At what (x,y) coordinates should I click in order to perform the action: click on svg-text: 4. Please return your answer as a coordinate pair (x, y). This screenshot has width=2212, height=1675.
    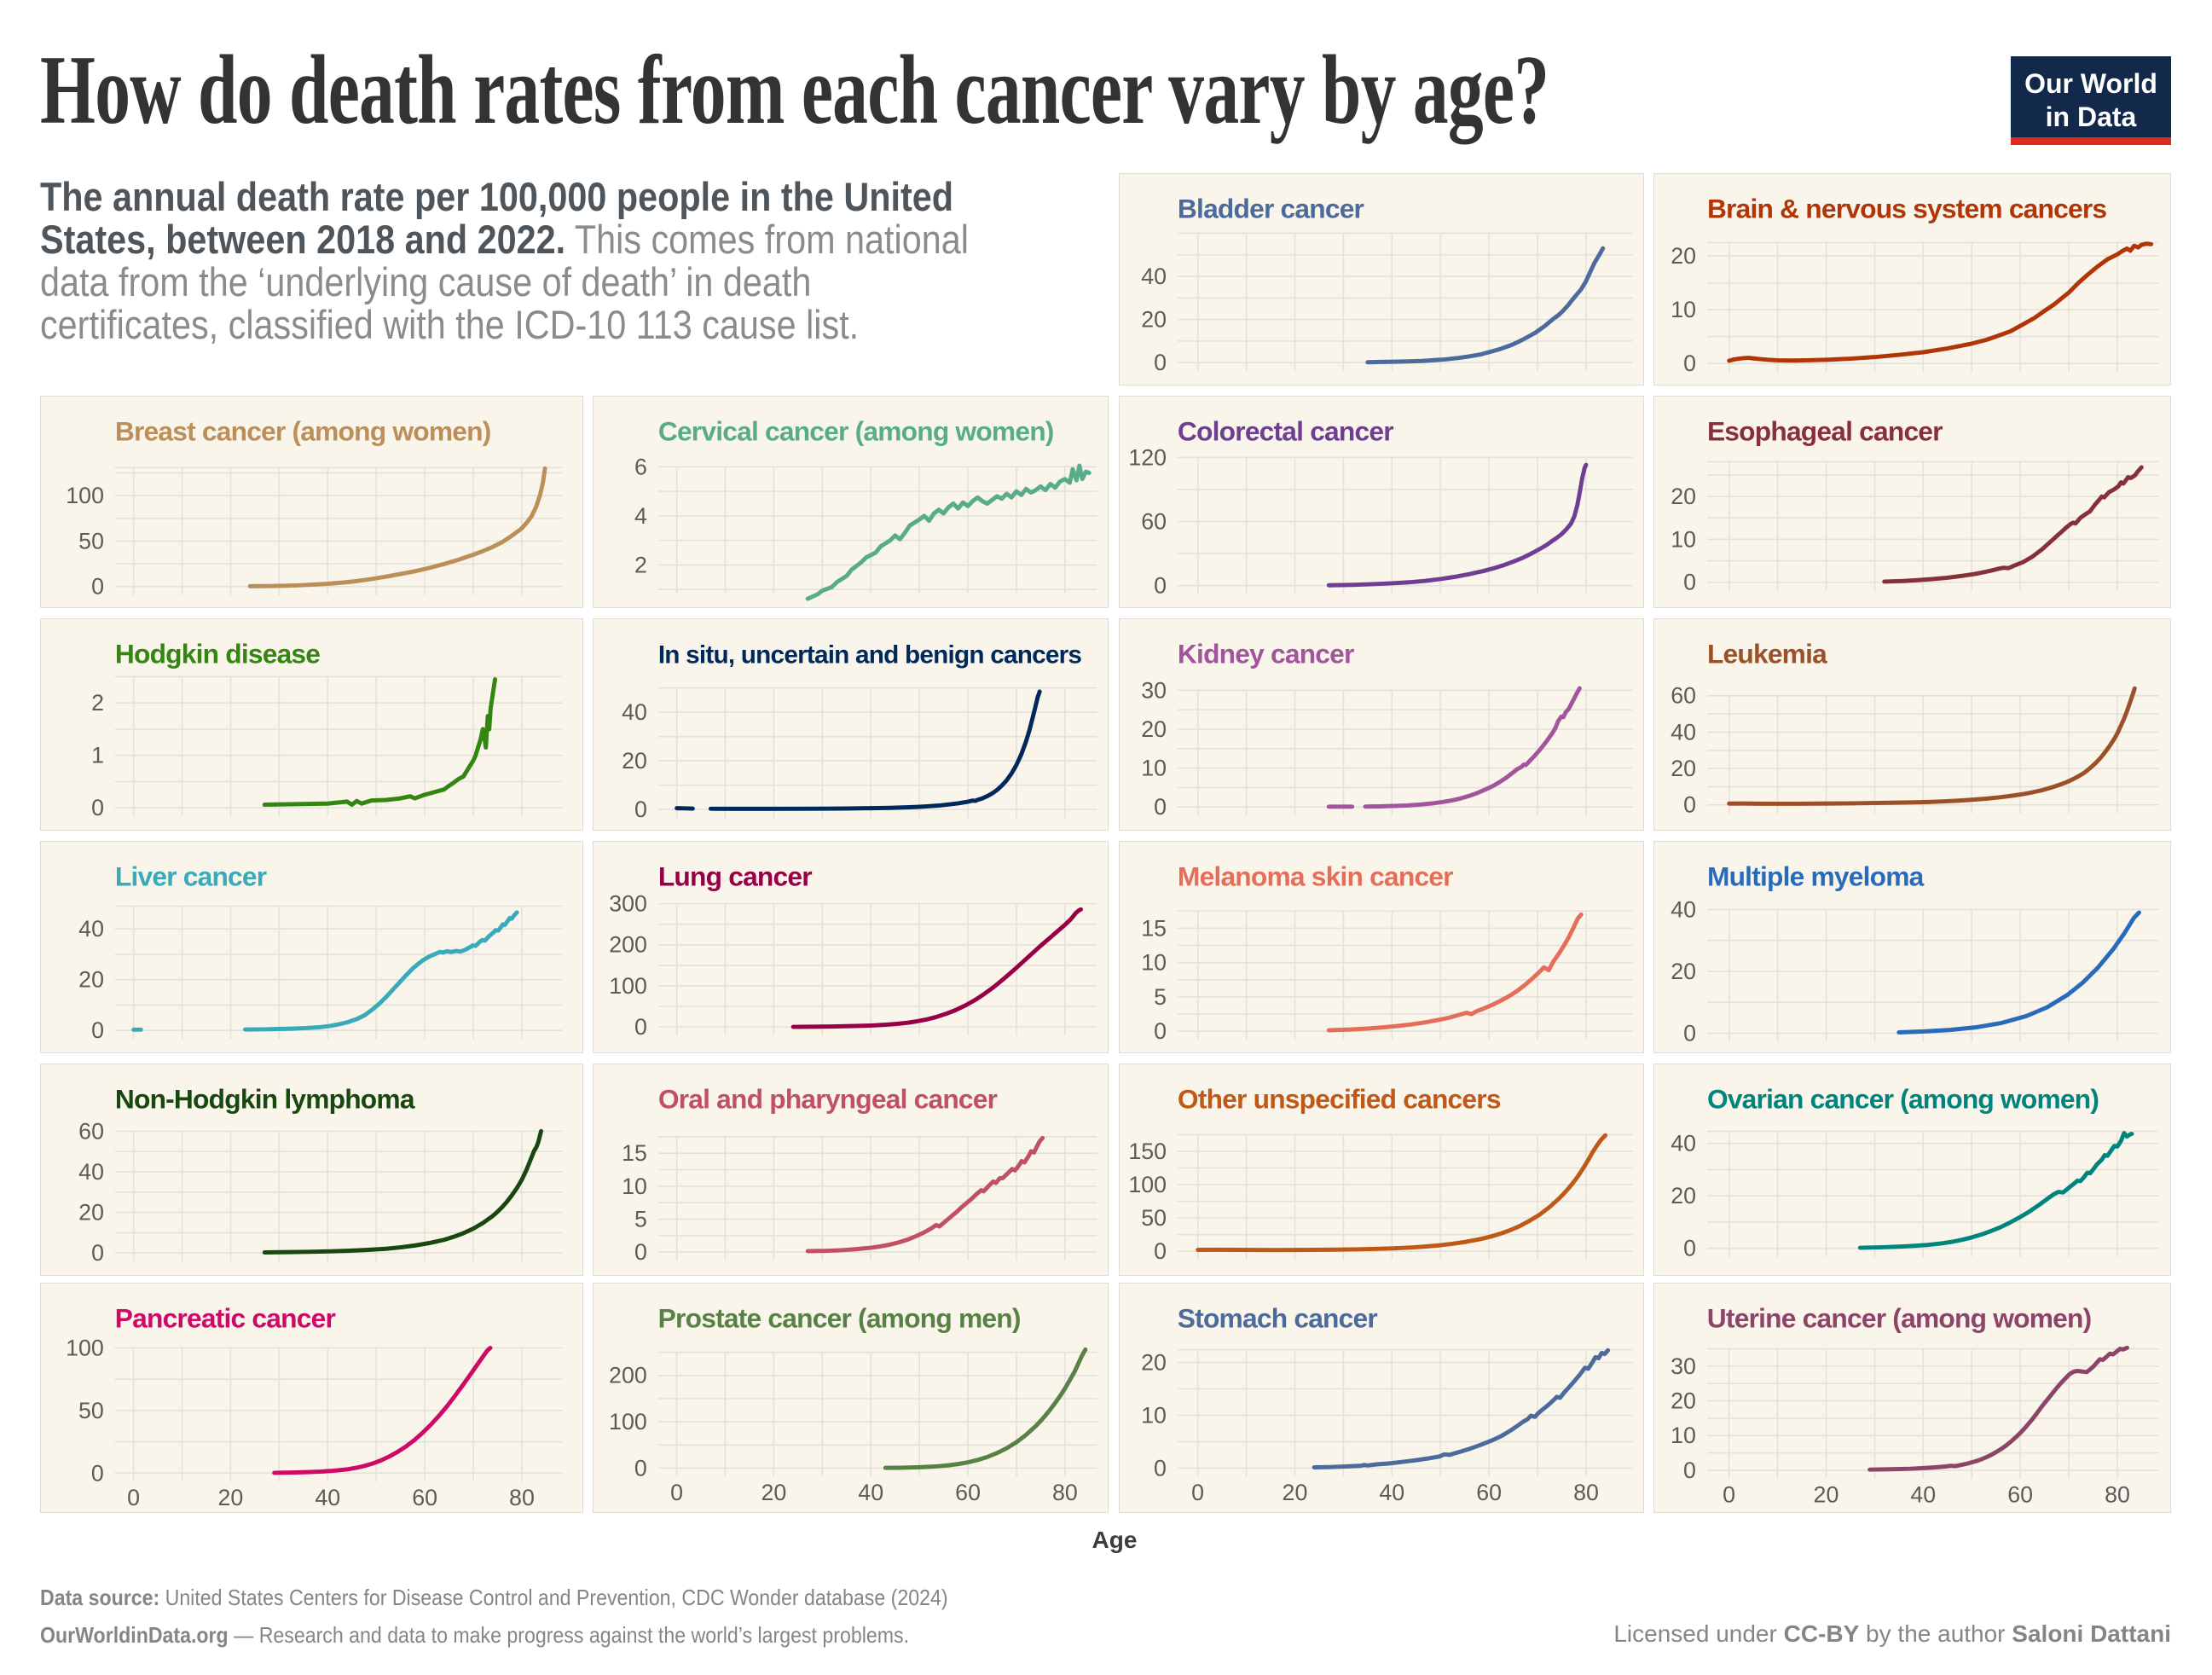
    Looking at the image, I should click on (640, 516).